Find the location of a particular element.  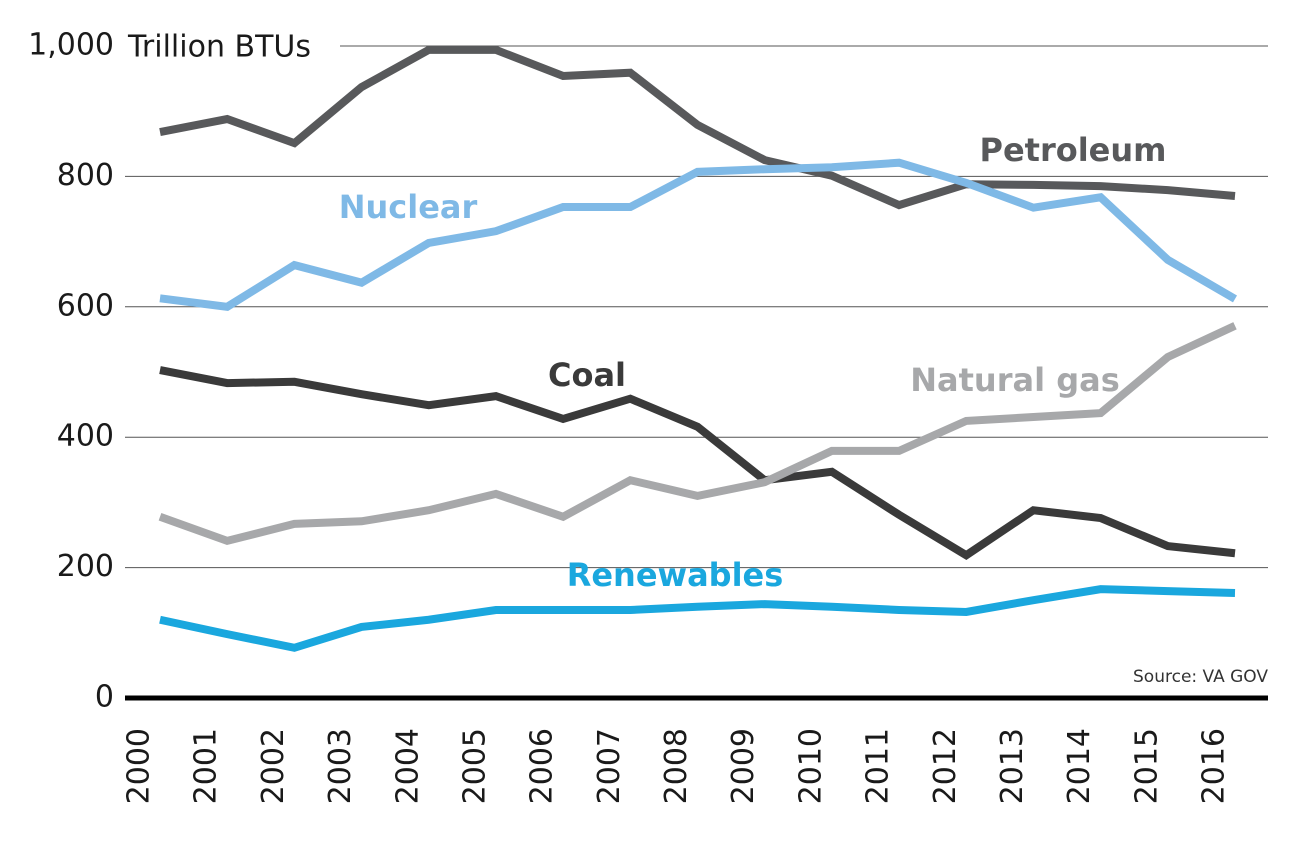

series-line is located at coordinates (697, 618).